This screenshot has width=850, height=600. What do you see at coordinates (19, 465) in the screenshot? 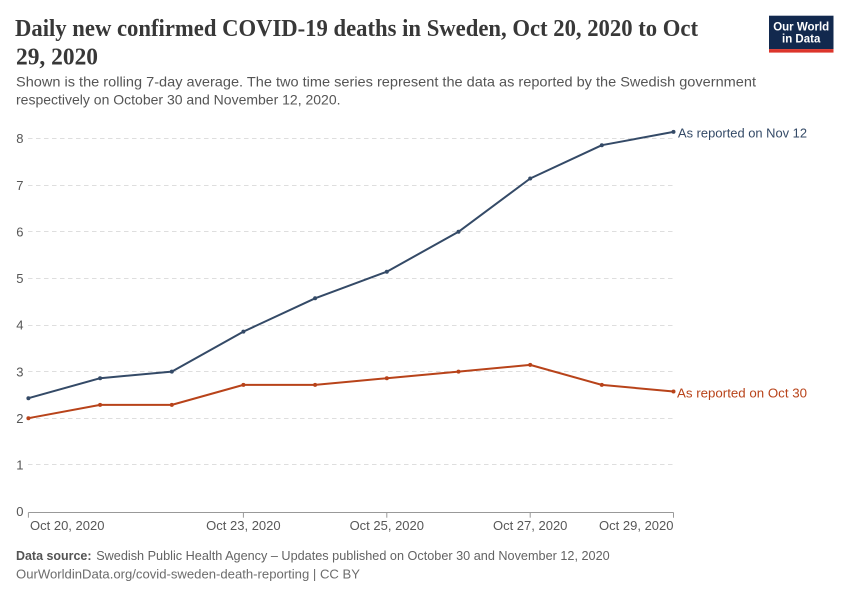
I see `svg-text: 1` at bounding box center [19, 465].